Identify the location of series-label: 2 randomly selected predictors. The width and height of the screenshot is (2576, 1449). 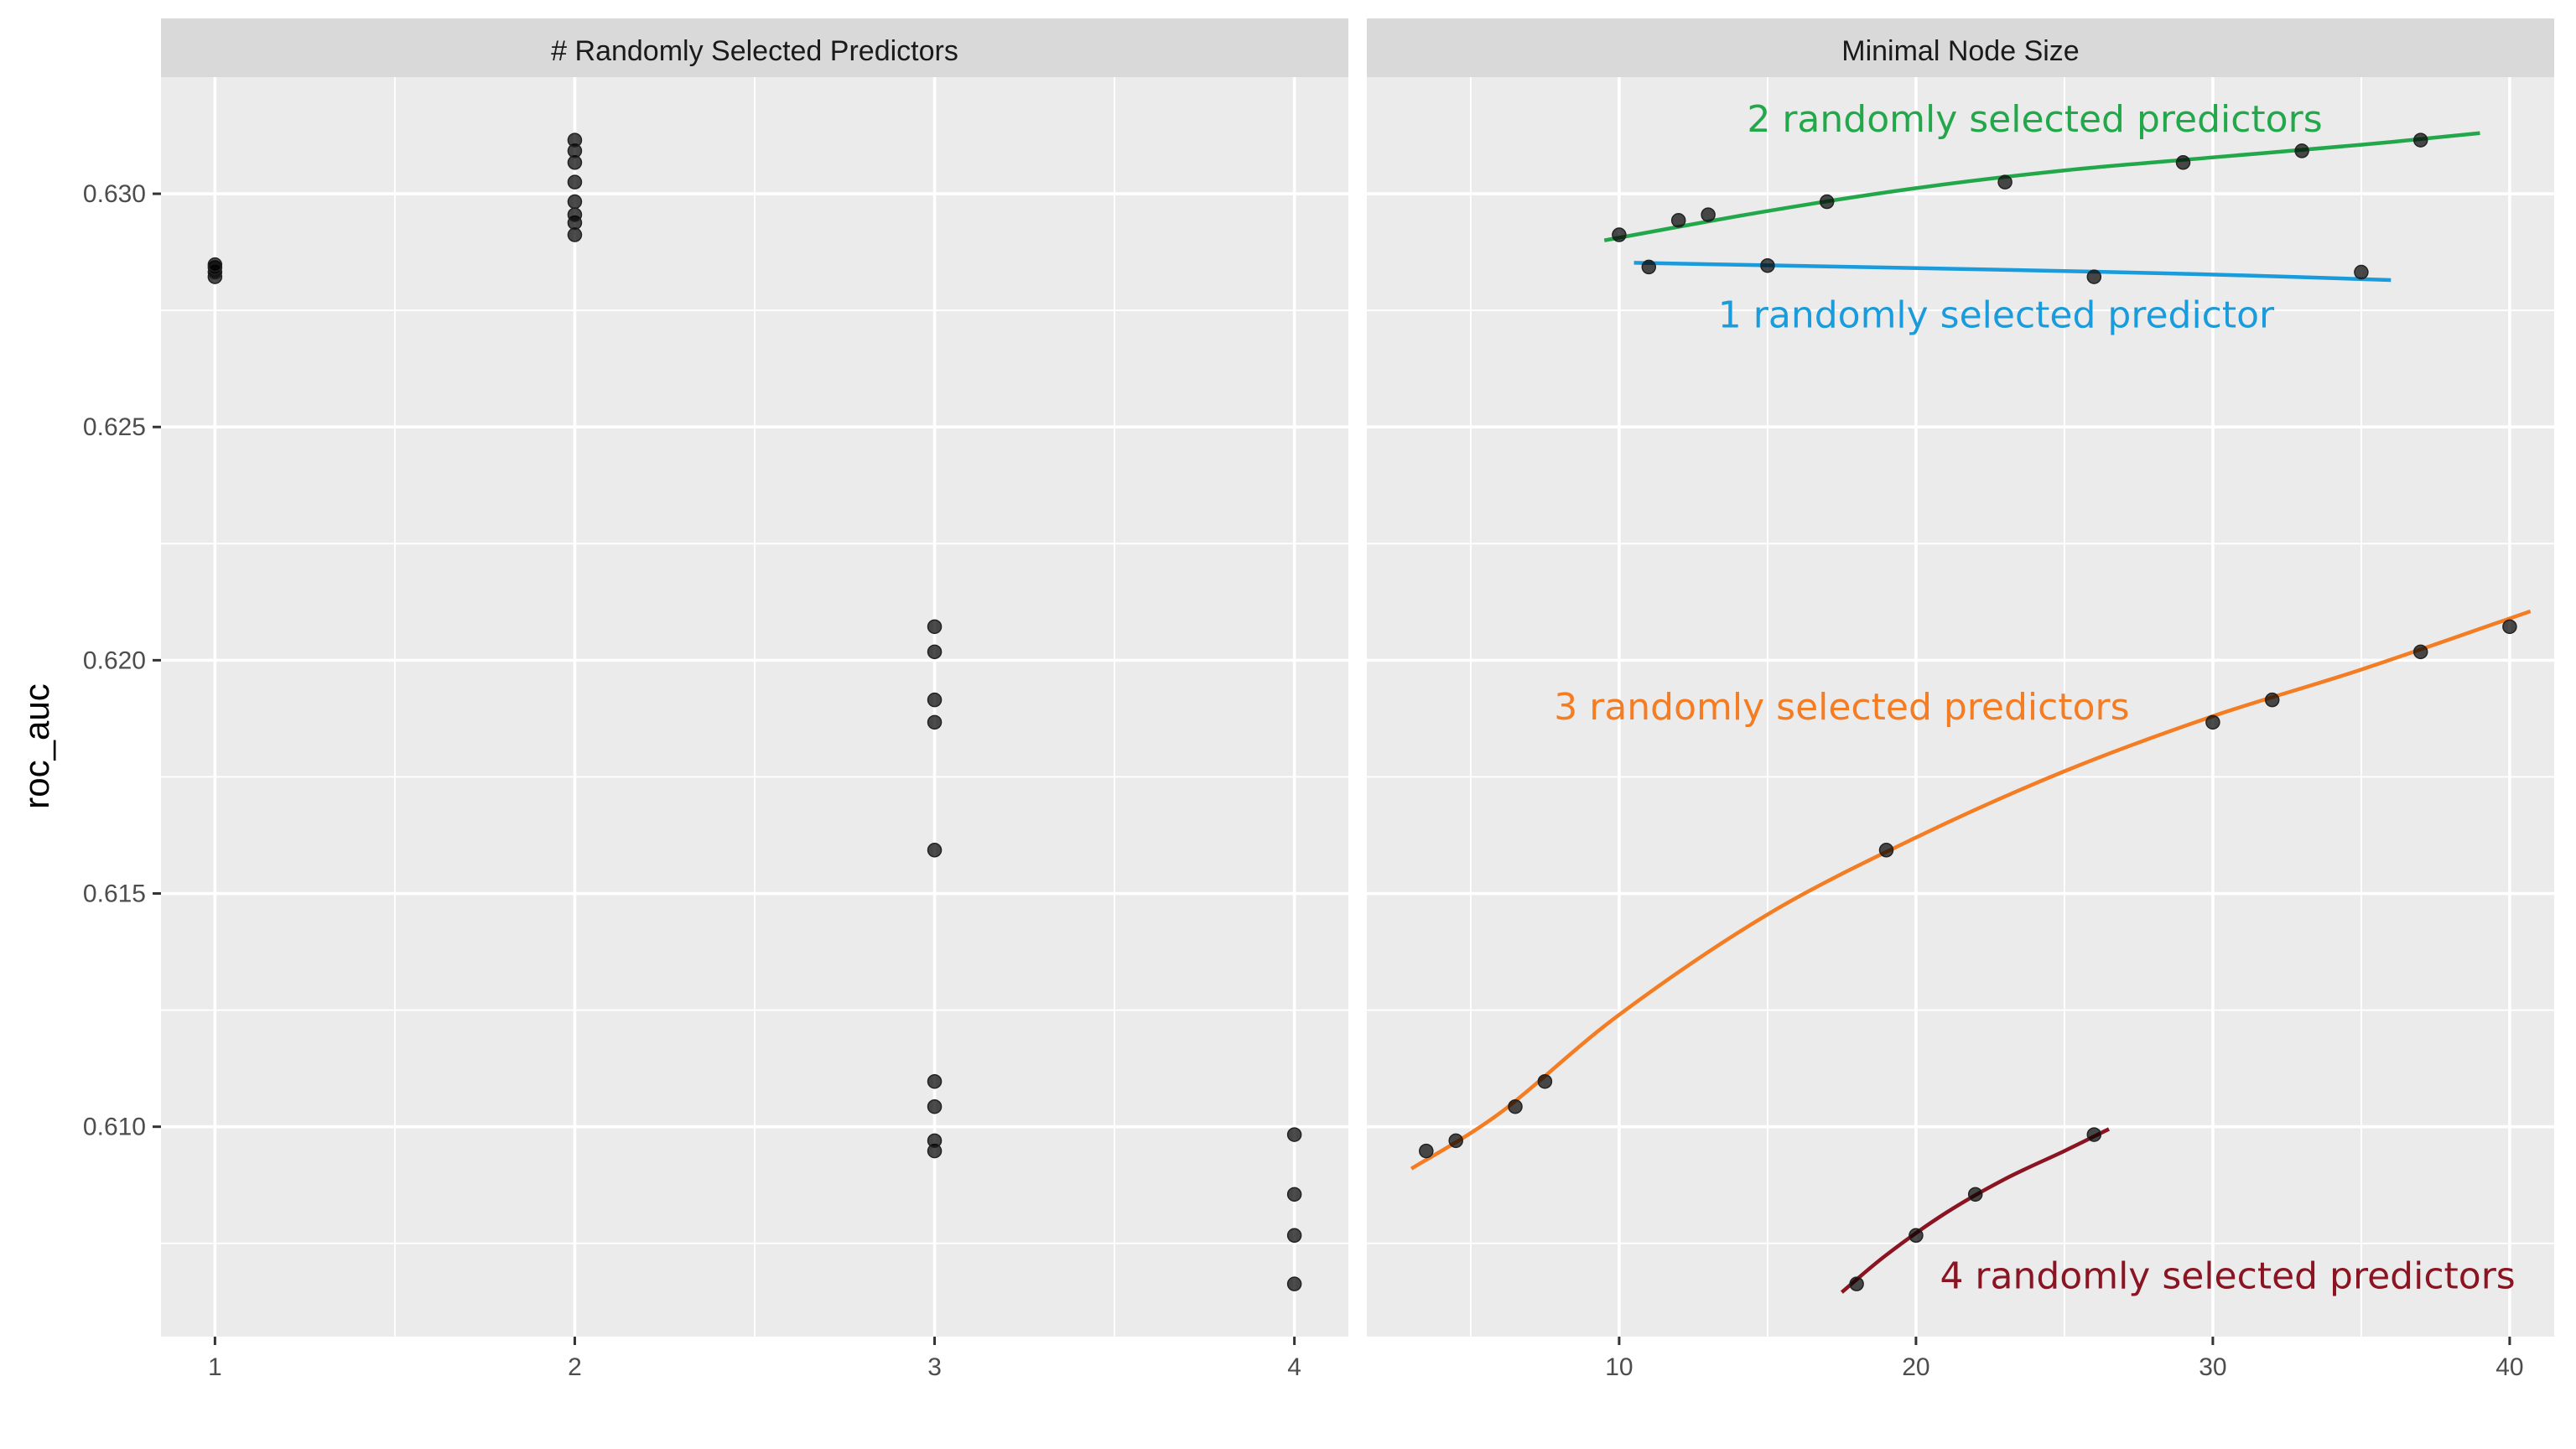
(2035, 119).